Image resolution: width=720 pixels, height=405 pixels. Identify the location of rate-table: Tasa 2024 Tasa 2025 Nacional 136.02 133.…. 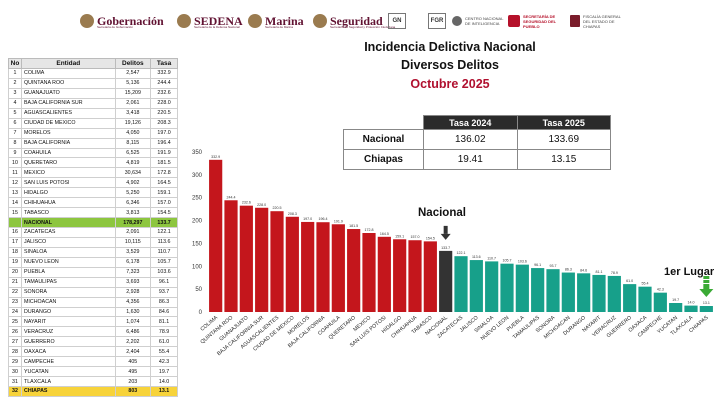
(477, 142).